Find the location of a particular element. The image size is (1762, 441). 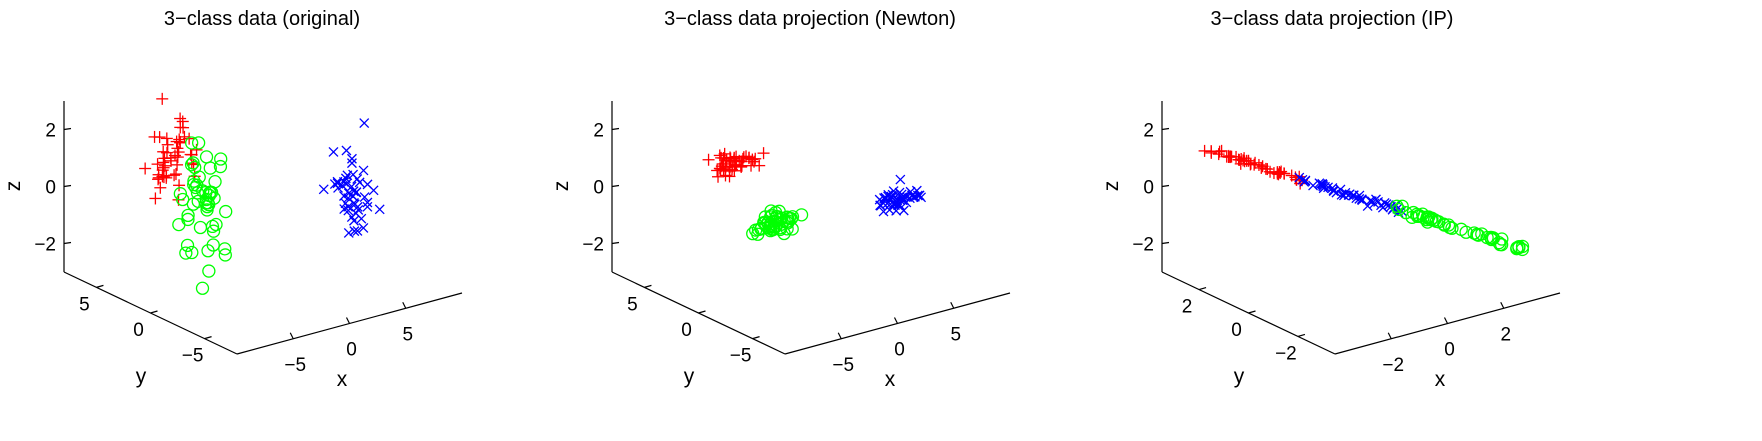

chart-title: 3−class data (original) is located at coordinates (262, 19).